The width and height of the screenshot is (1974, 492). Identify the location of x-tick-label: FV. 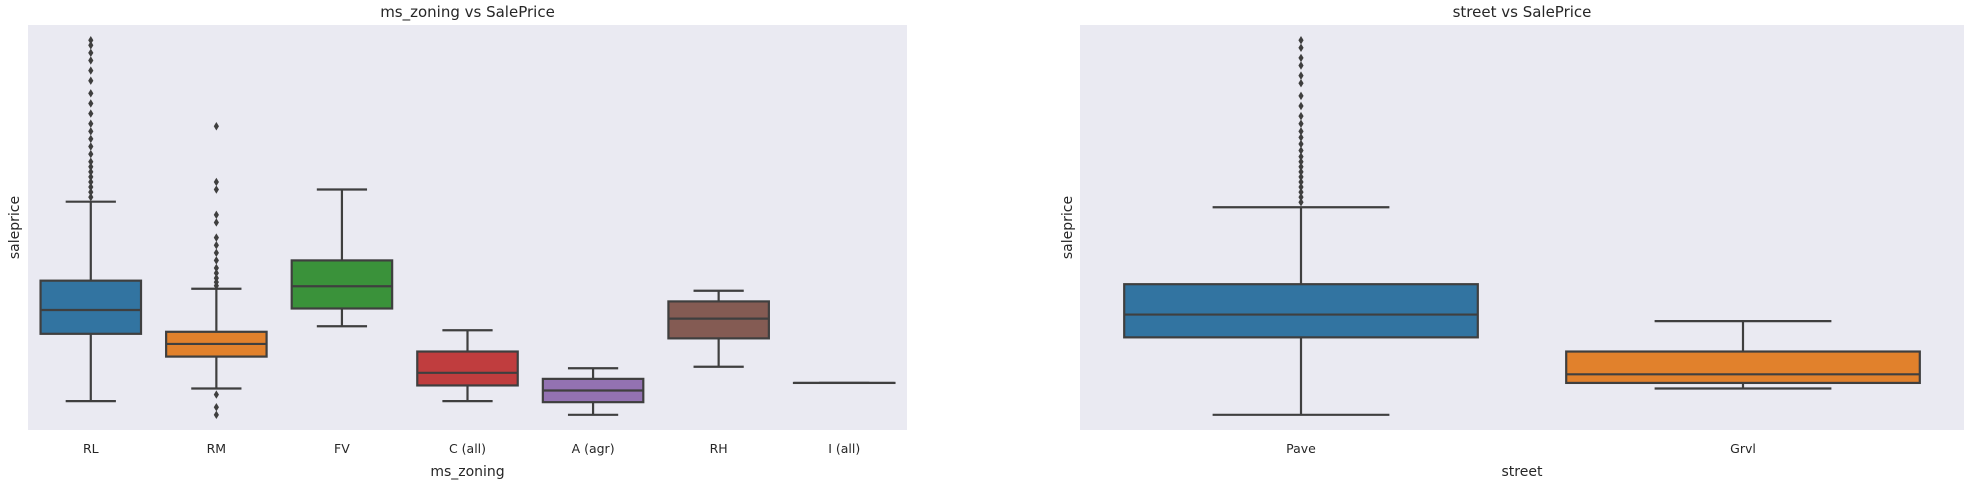
(342, 448).